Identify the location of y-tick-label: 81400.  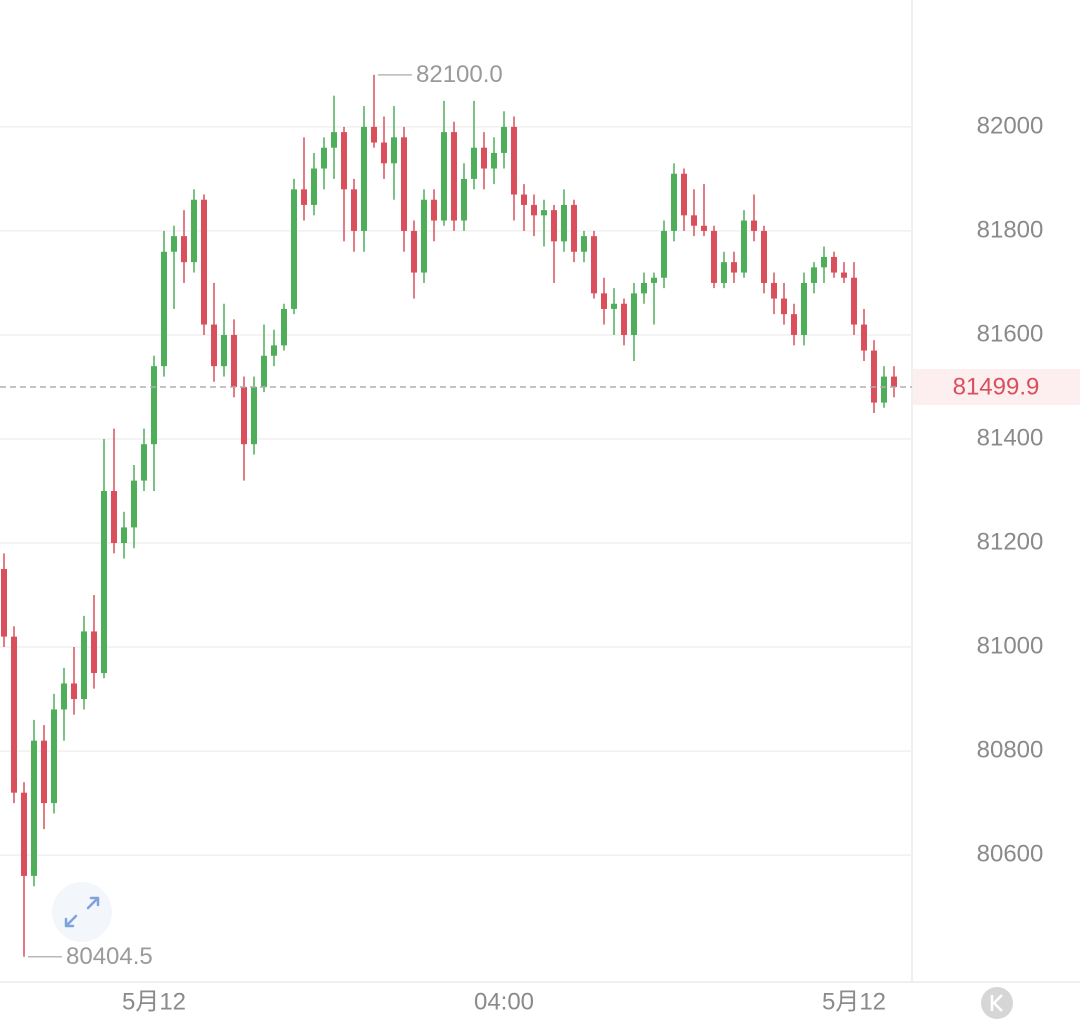
(1010, 437).